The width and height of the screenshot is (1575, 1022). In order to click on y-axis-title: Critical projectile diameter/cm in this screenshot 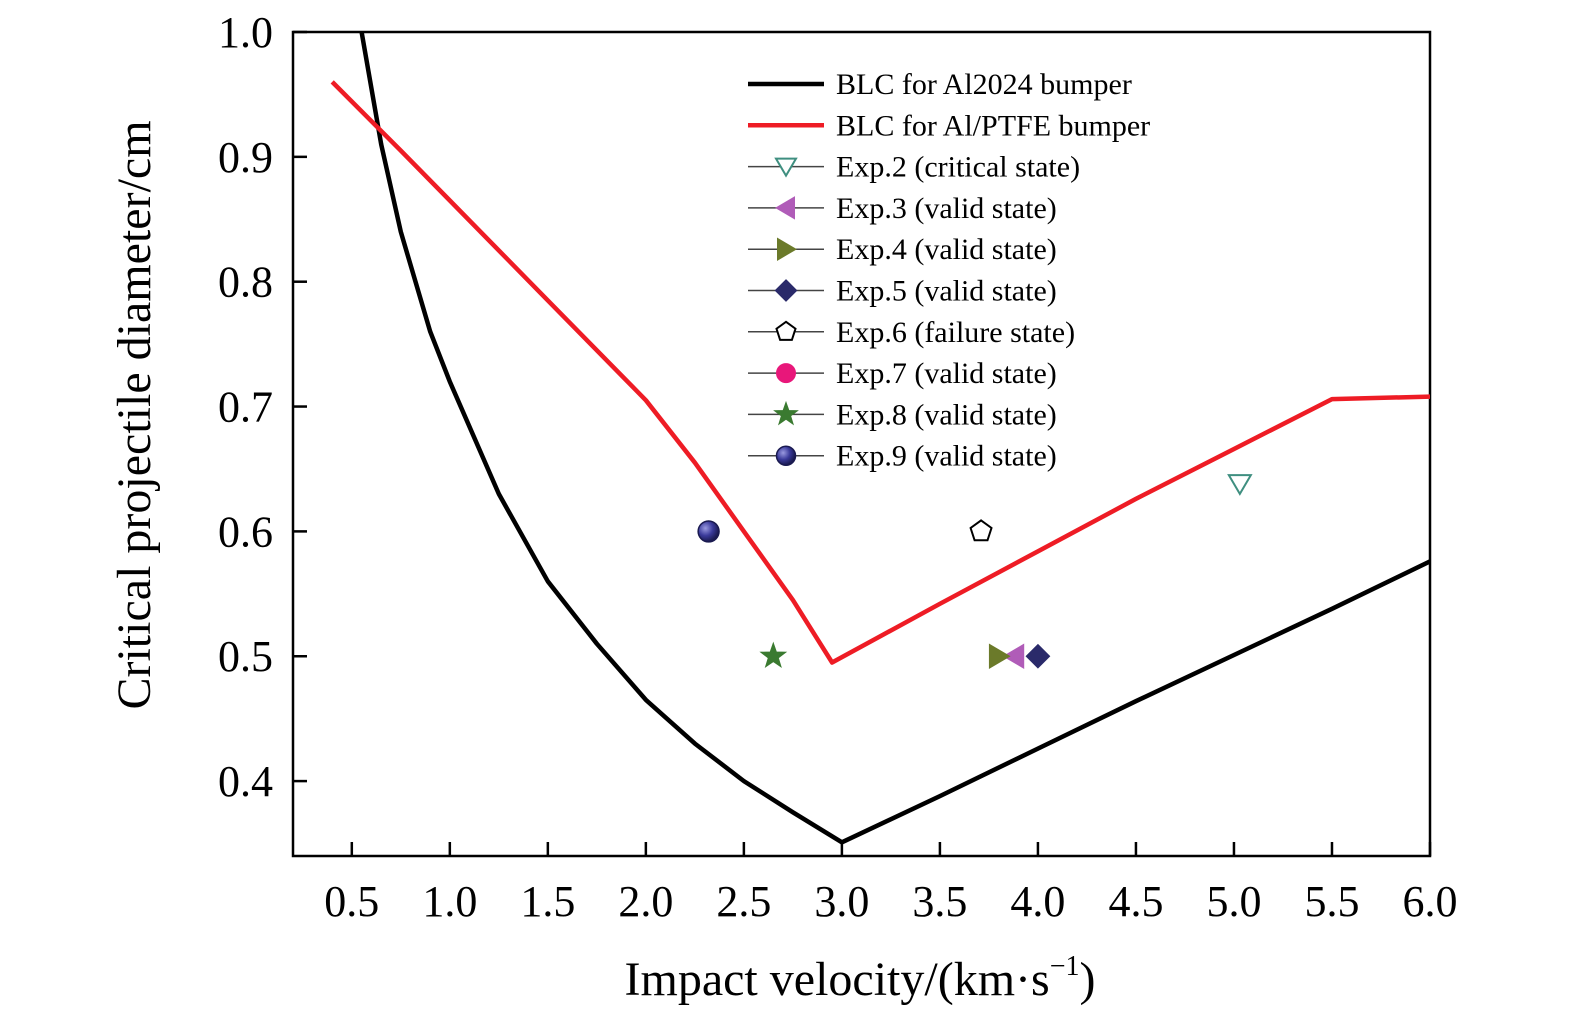, I will do `click(134, 414)`.